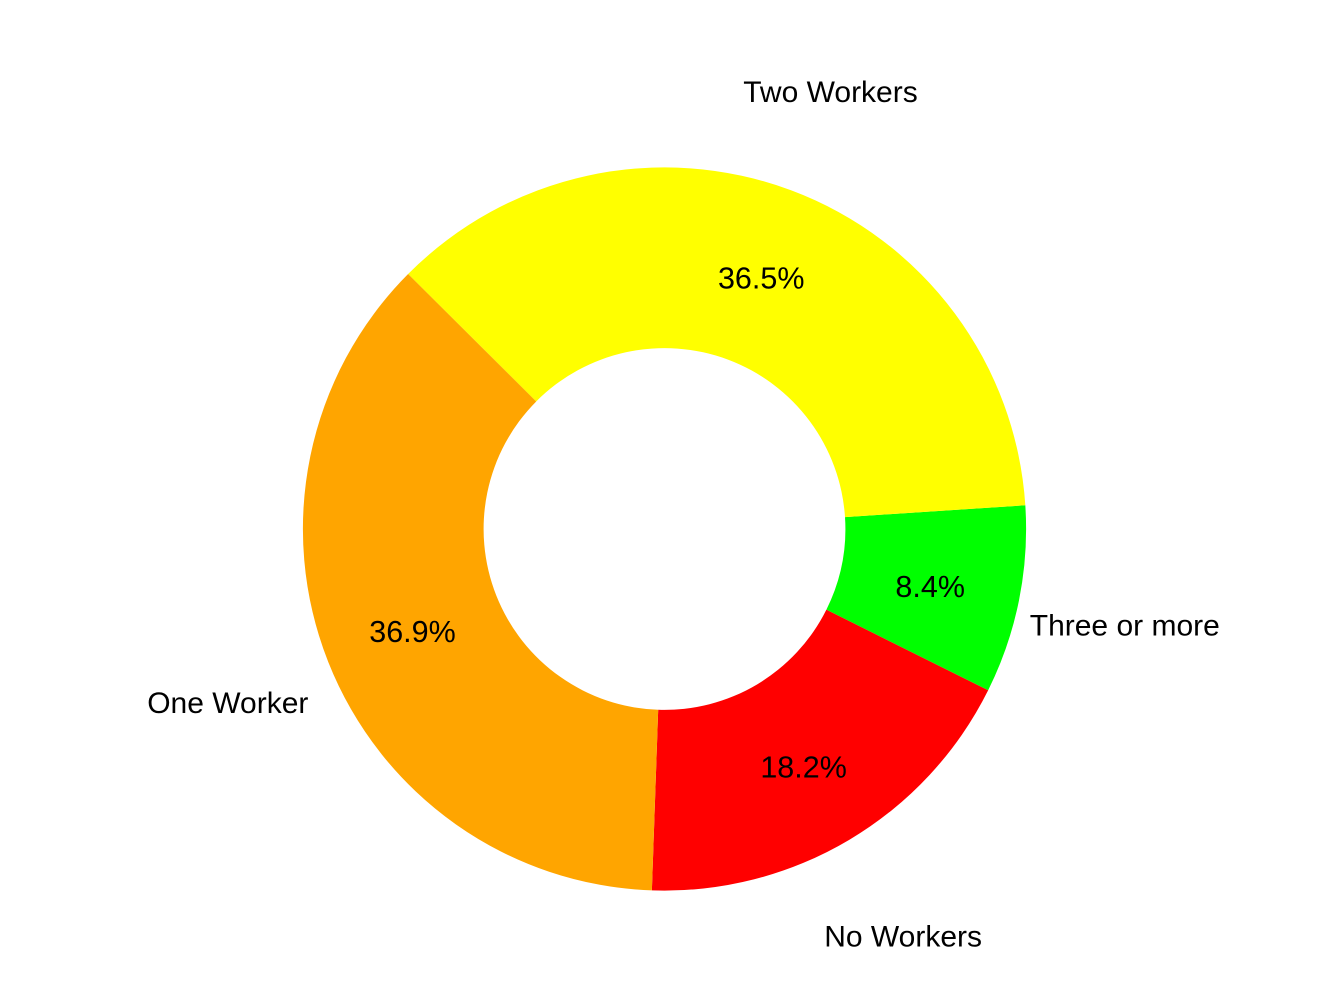 The height and width of the screenshot is (1008, 1344). What do you see at coordinates (803, 768) in the screenshot?
I see `svg-text: 18.2%` at bounding box center [803, 768].